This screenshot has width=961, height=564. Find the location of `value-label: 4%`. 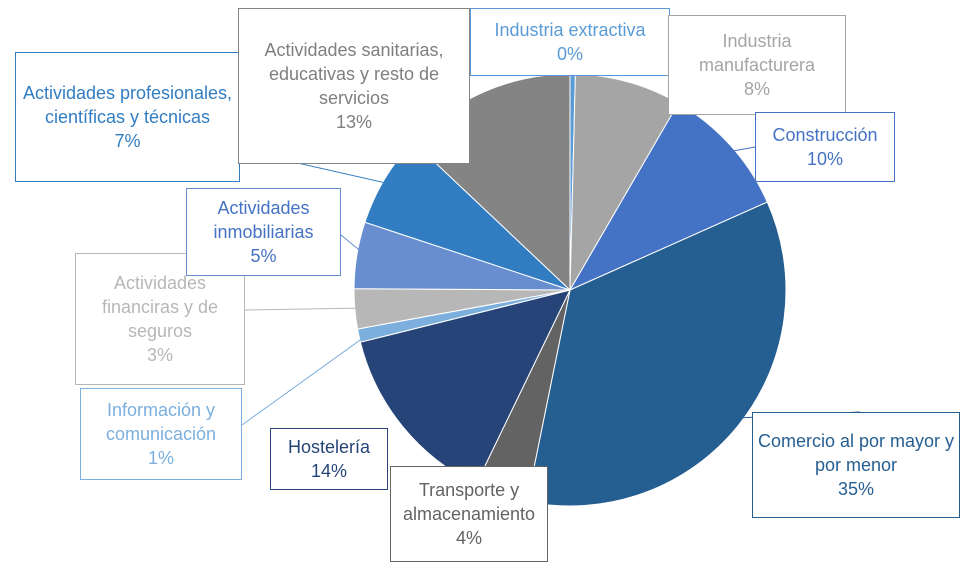

value-label: 4% is located at coordinates (468, 538).